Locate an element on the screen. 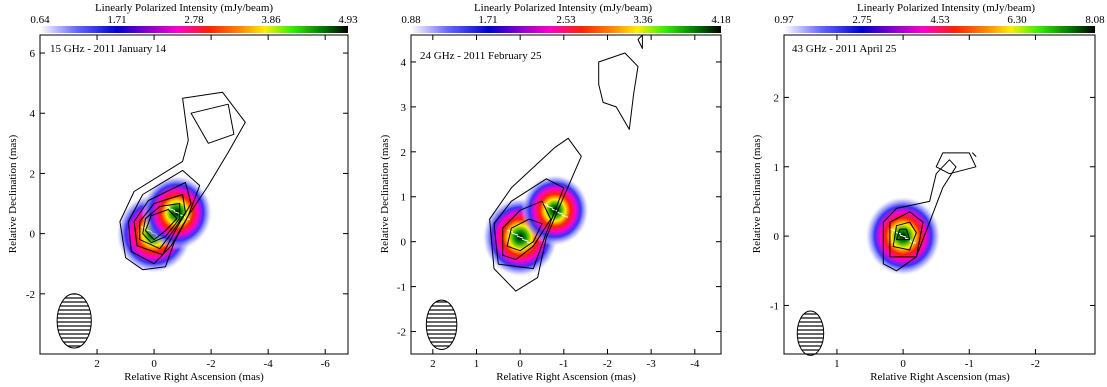 The image size is (1107, 387). y-tick-label: 3 is located at coordinates (404, 108).